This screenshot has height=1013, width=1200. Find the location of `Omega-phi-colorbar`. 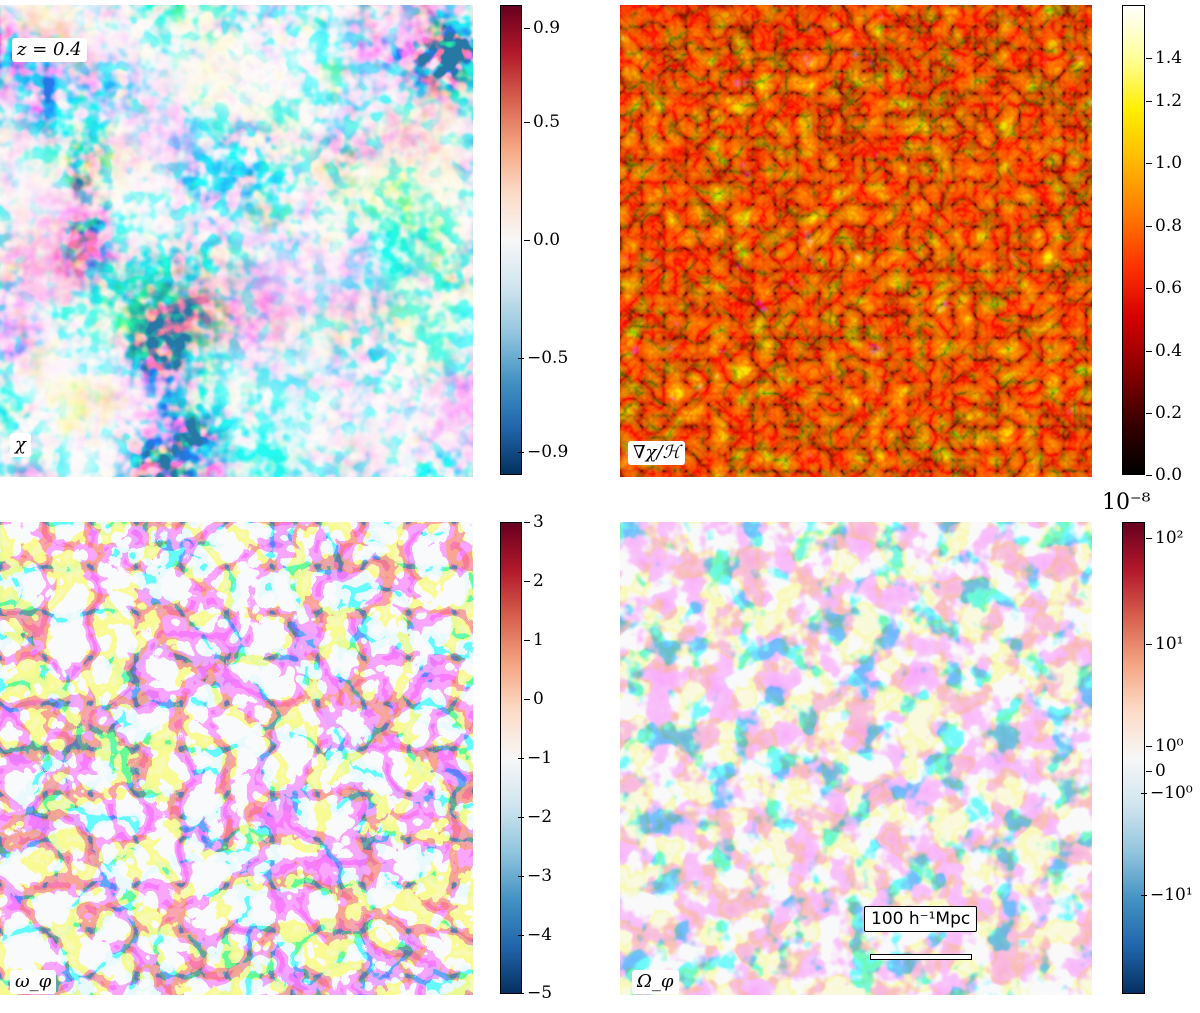

Omega-phi-colorbar is located at coordinates (1133, 758).